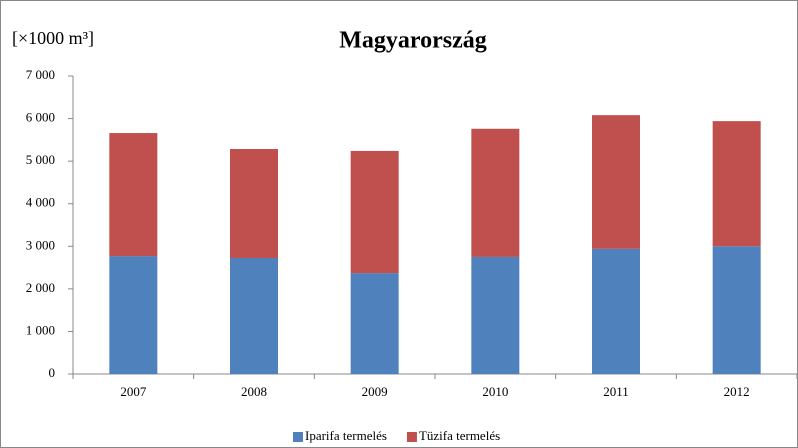 The height and width of the screenshot is (448, 798). I want to click on y-tick-label: 2 000, so click(40, 287).